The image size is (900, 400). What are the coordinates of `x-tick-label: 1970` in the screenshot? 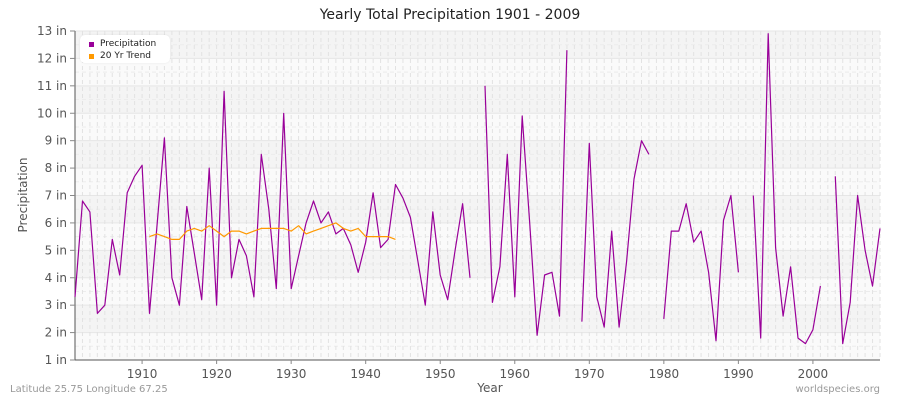 It's located at (589, 374).